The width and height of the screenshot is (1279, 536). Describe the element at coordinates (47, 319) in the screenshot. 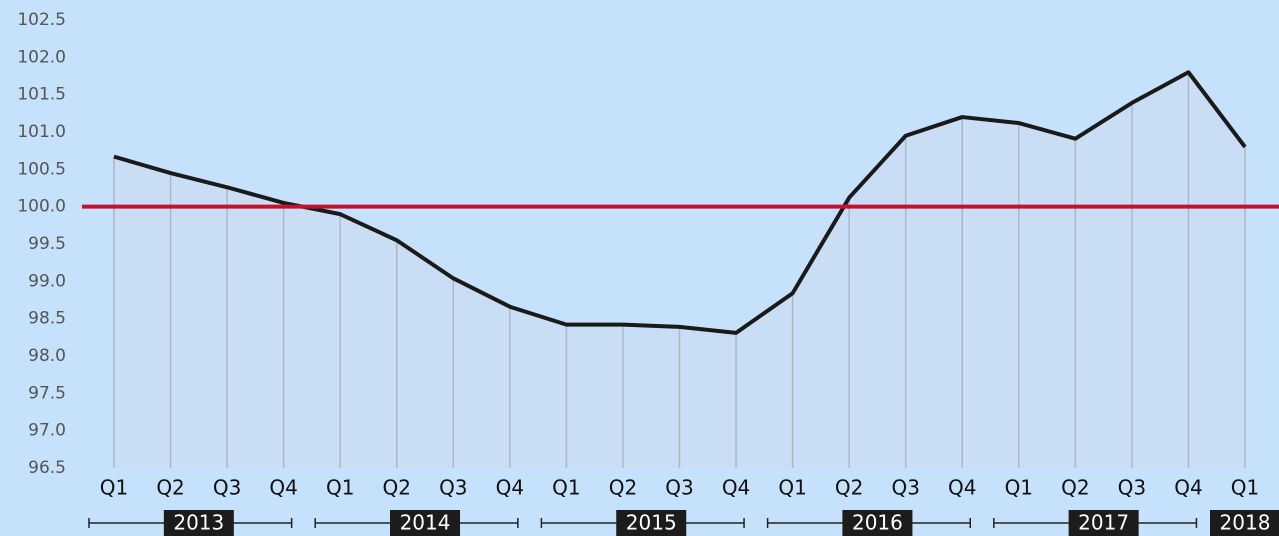

I see `y-tick-label: 98.5` at that location.